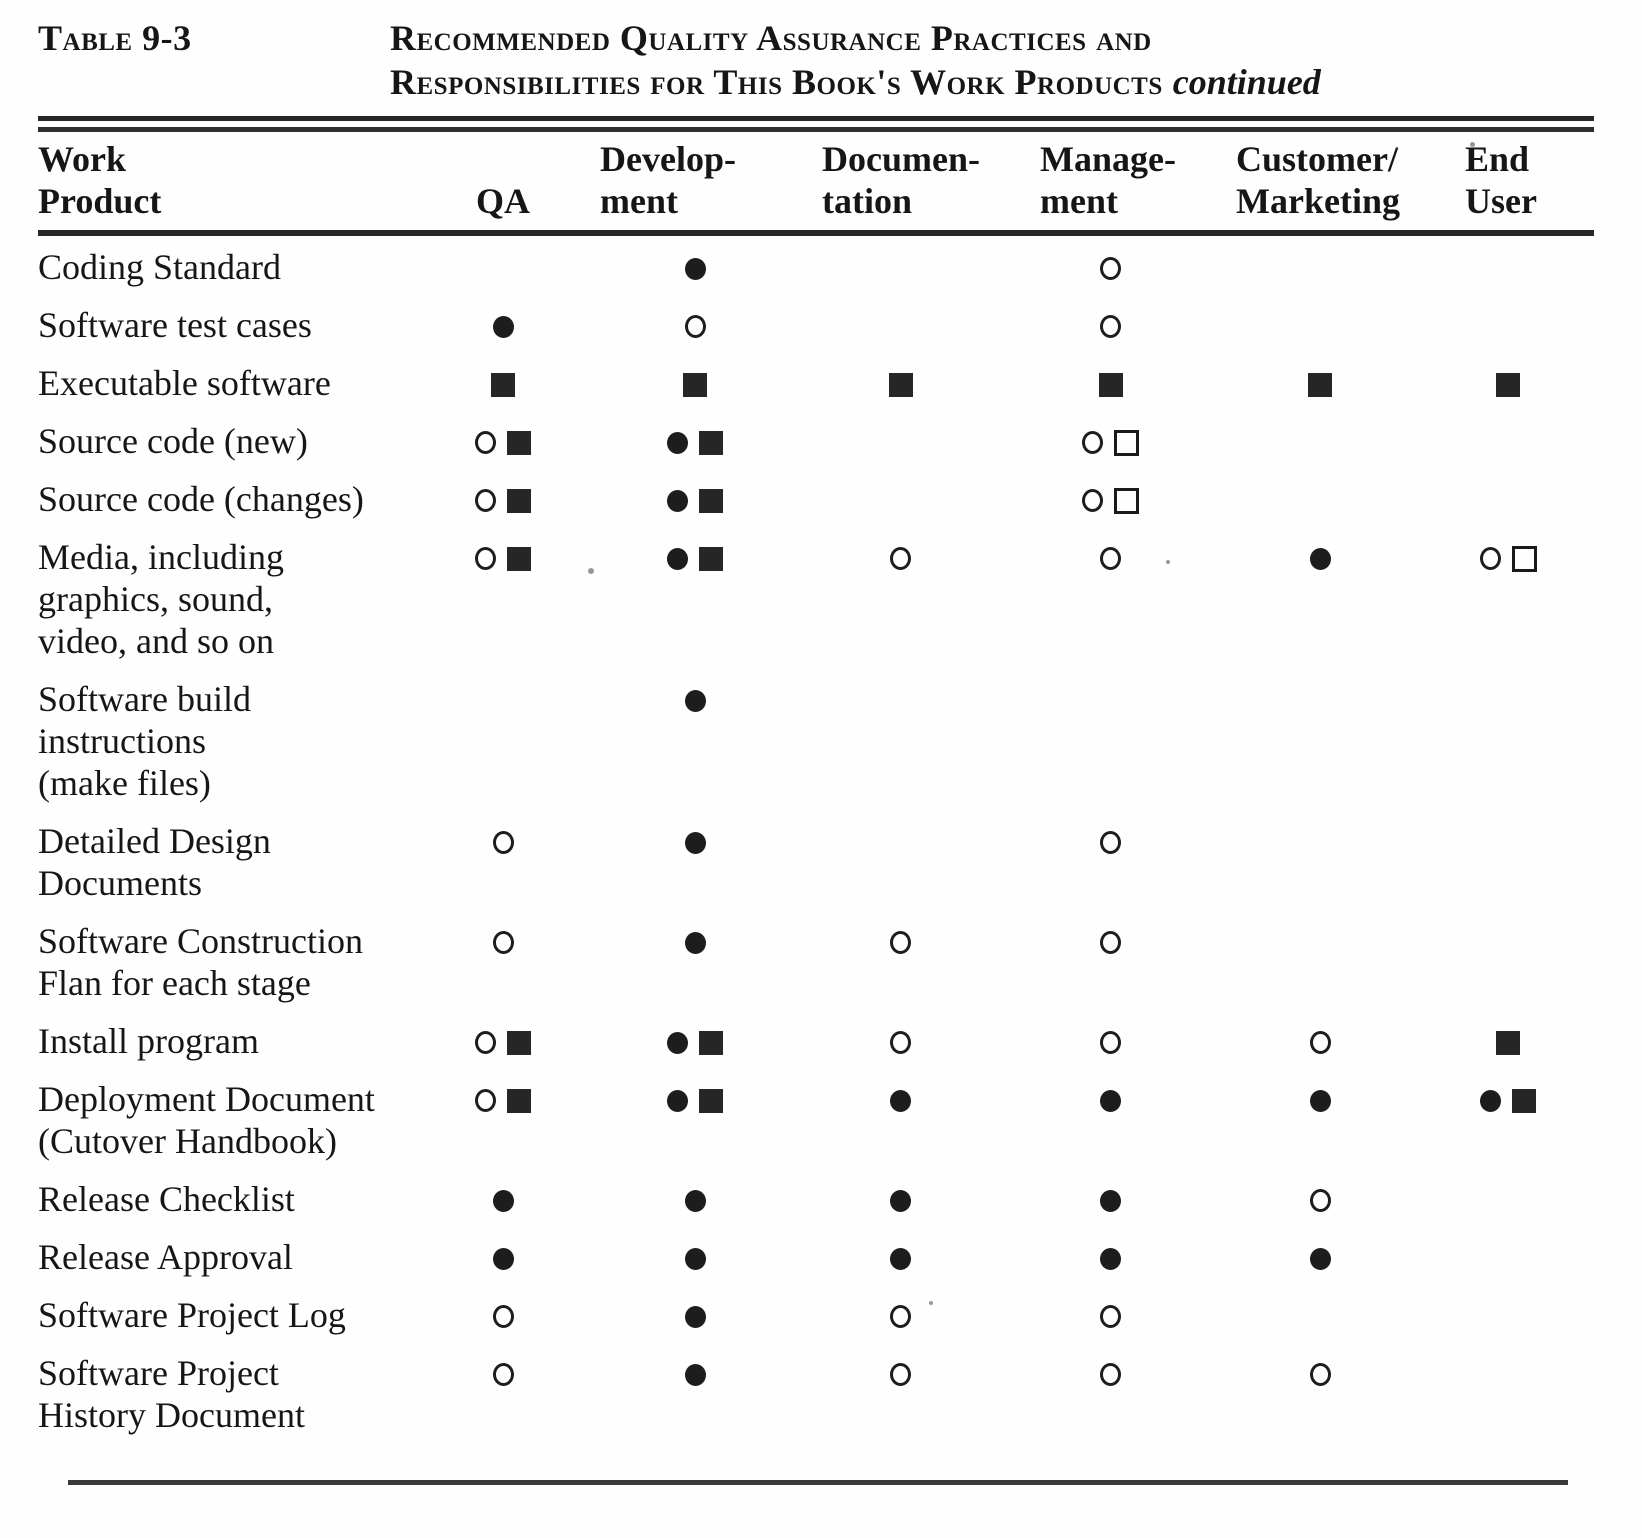 The width and height of the screenshot is (1642, 1538). Describe the element at coordinates (122, 741) in the screenshot. I see `work-product-label-line: instructions` at that location.